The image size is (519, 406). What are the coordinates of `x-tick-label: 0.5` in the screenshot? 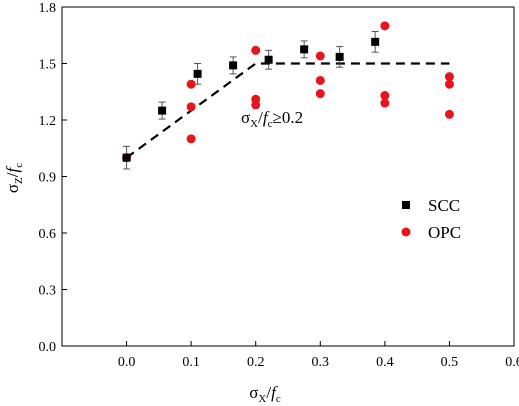 It's located at (450, 362).